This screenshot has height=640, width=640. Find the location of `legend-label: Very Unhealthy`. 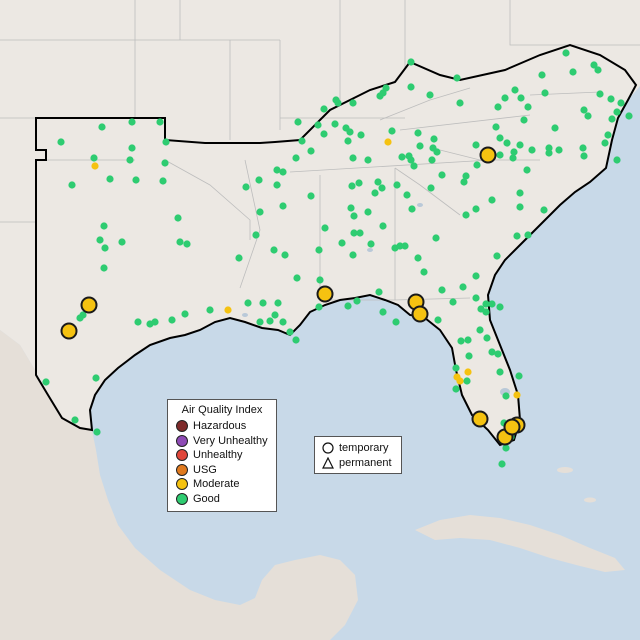

legend-label: Very Unhealthy is located at coordinates (230, 440).